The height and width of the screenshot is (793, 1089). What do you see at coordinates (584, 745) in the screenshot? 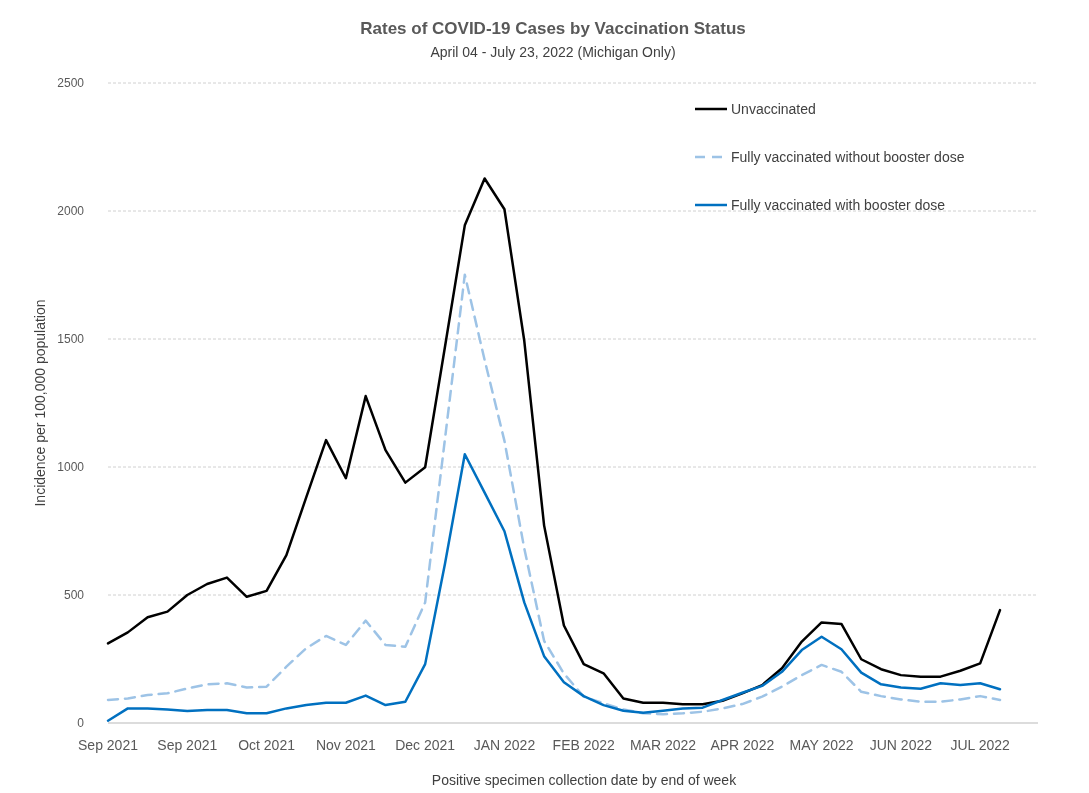
I see `x-tick-label: FEB 2022` at bounding box center [584, 745].